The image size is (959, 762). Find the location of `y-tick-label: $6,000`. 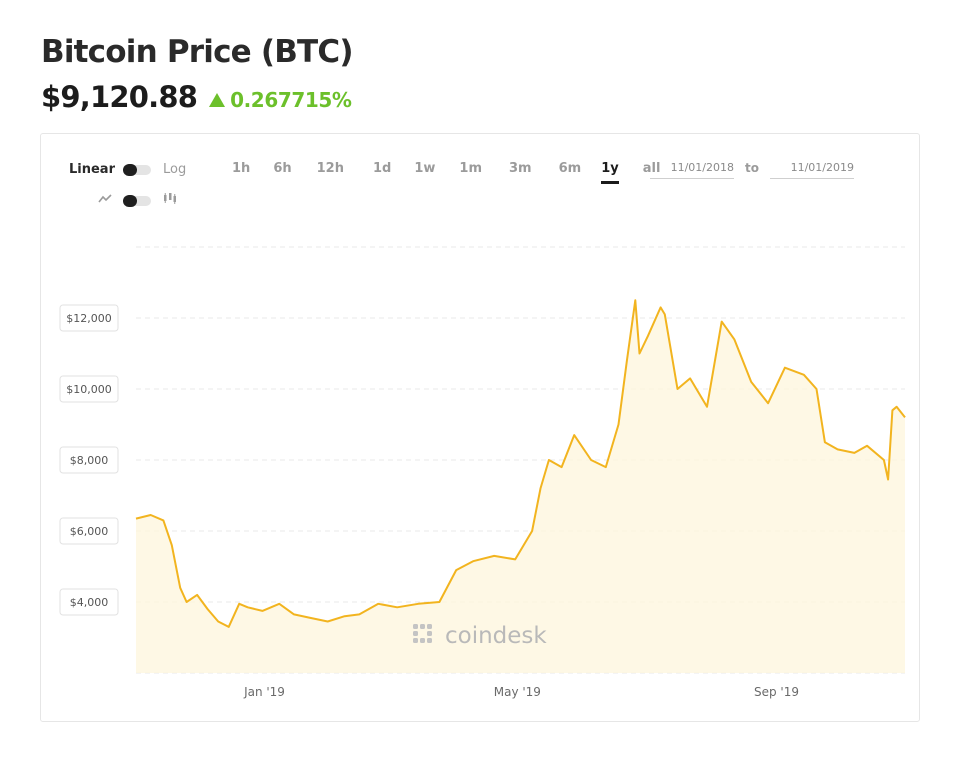

y-tick-label: $6,000 is located at coordinates (89, 531).